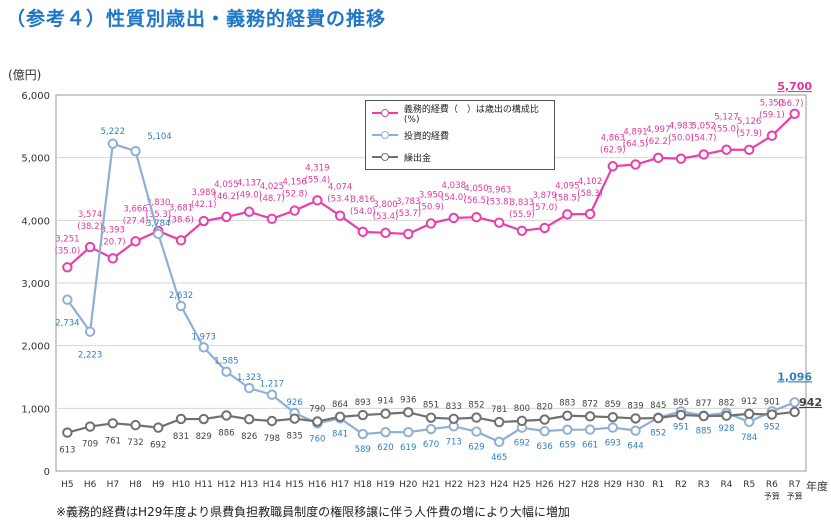 Image resolution: width=831 pixels, height=525 pixels. Describe the element at coordinates (454, 485) in the screenshot. I see `x-tick-label: H22` at that location.